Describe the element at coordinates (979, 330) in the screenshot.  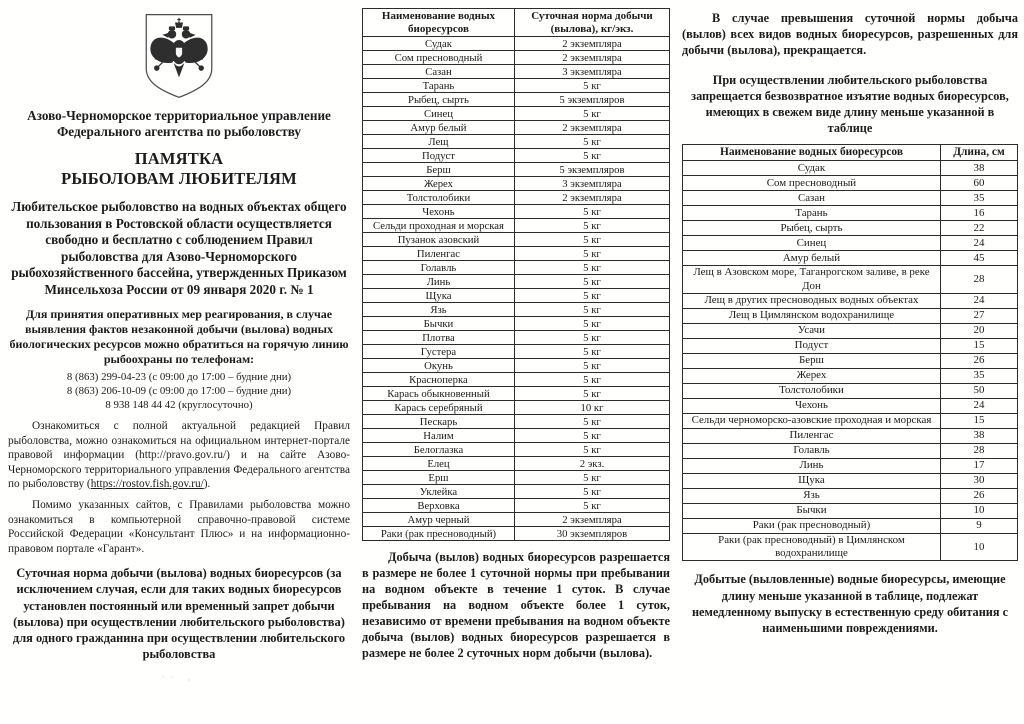
I see `table-cell: 20` at that location.